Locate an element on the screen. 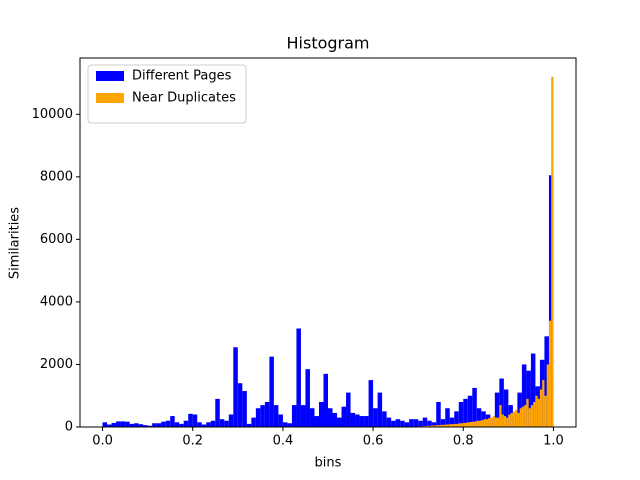 This screenshot has height=480, width=640. x-tick-label: 1.0 is located at coordinates (553, 441).